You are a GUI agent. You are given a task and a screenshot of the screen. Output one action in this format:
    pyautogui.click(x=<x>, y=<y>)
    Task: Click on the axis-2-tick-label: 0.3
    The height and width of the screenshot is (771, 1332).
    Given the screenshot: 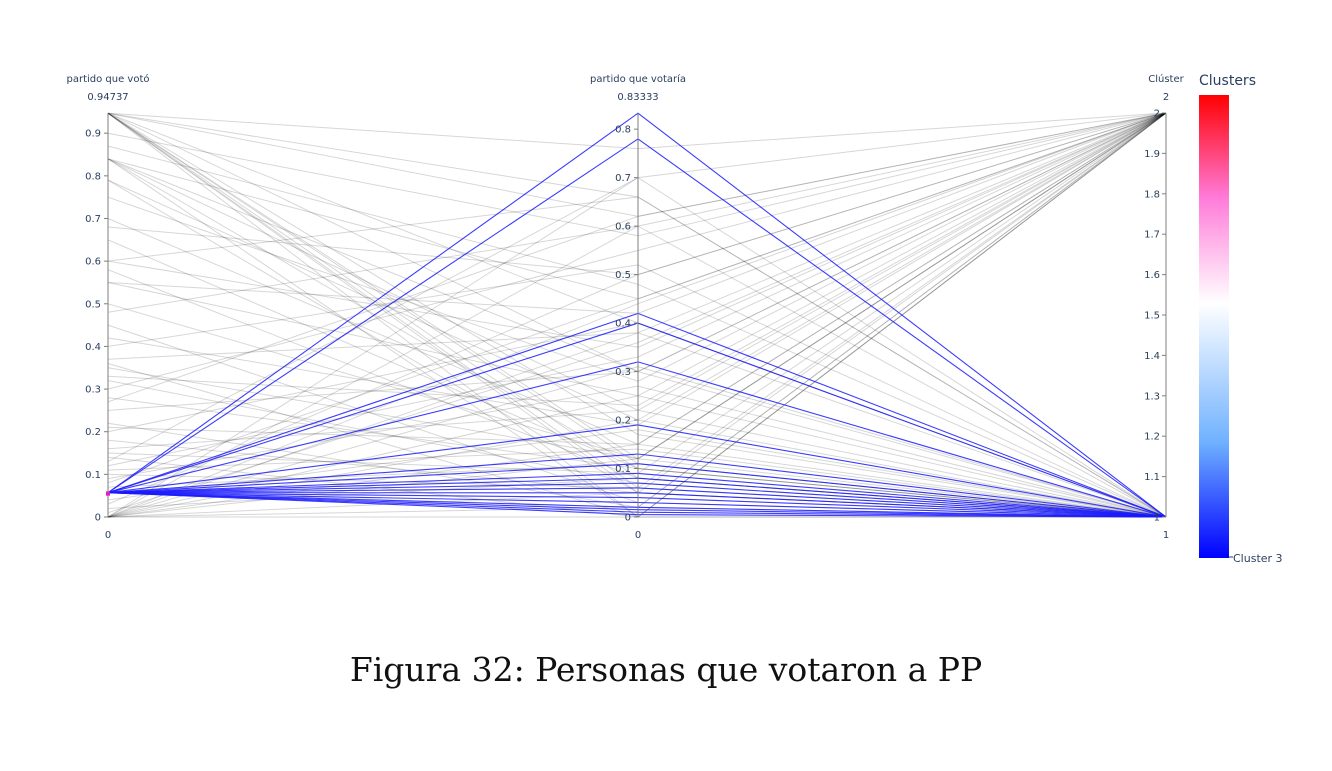 What is the action you would take?
    pyautogui.click(x=623, y=372)
    